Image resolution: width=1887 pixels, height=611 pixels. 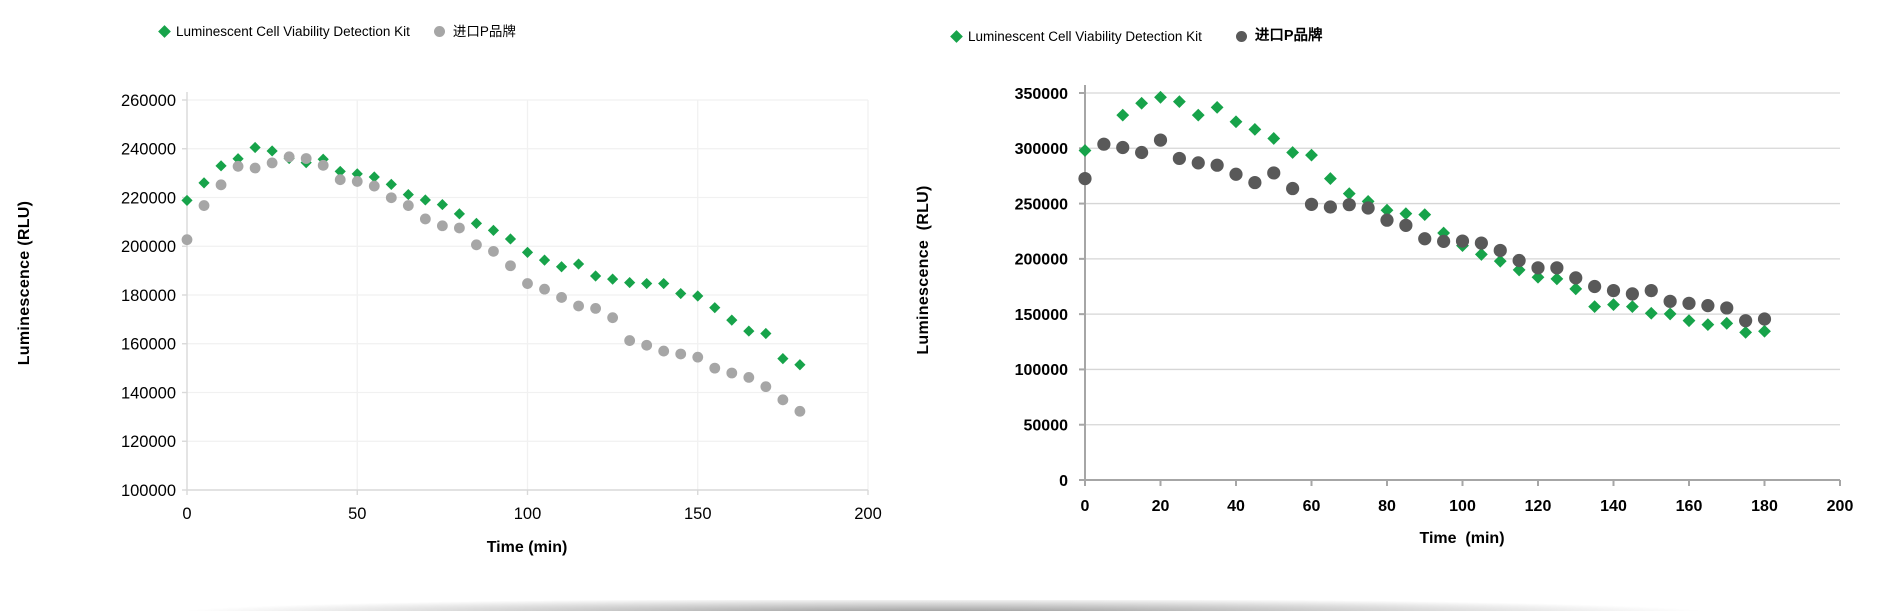 What do you see at coordinates (148, 150) in the screenshot?
I see `svg-text: 240000` at bounding box center [148, 150].